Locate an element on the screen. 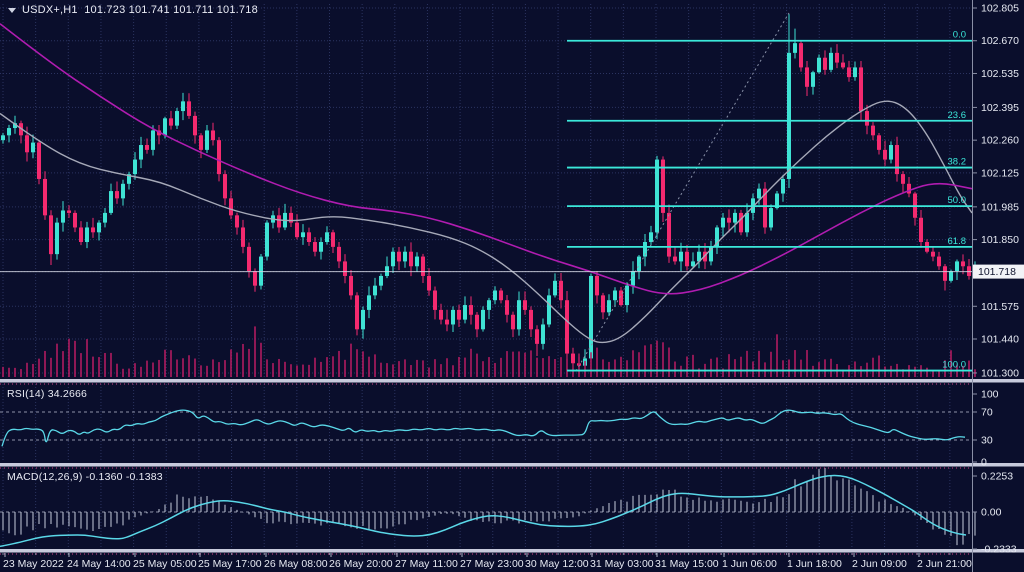 The width and height of the screenshot is (1024, 572). time-axis-label: 30 May 12:00 is located at coordinates (557, 564).